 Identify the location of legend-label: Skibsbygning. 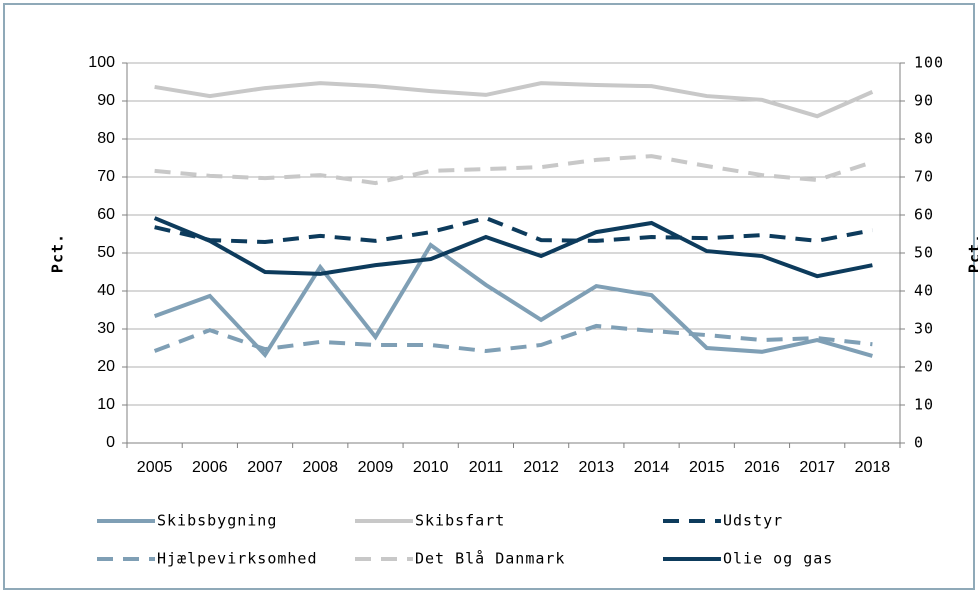
(217, 521).